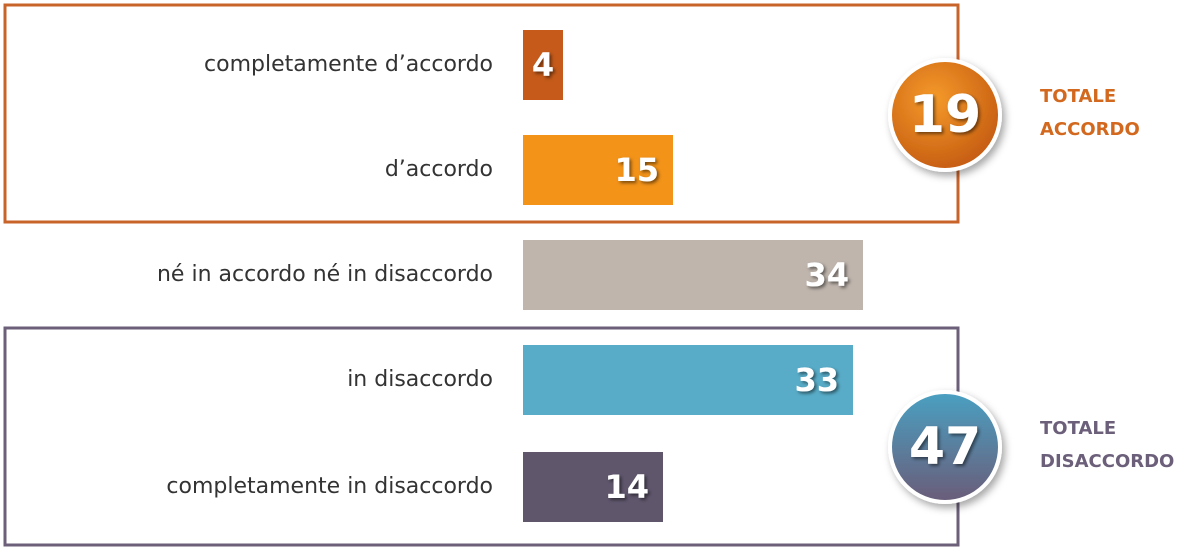  I want to click on category-label: in disaccordo, so click(420, 379).